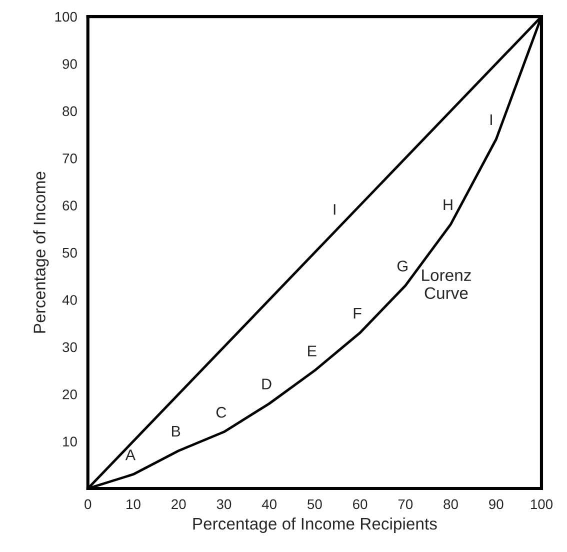 The image size is (567, 552). I want to click on annotation: B, so click(176, 431).